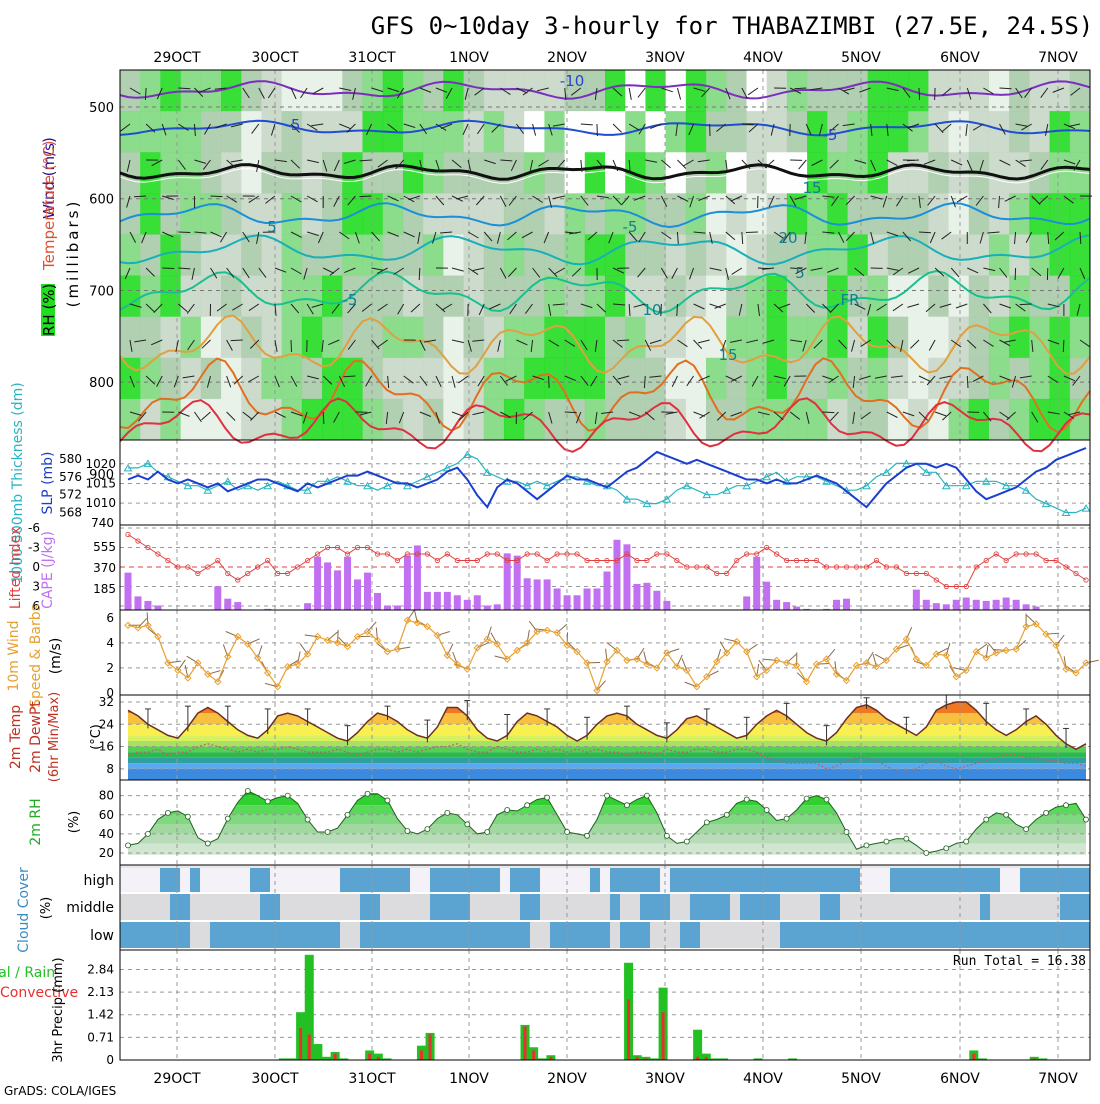 The width and height of the screenshot is (1100, 1104). I want to click on cloud-level-label: low, so click(102, 936).